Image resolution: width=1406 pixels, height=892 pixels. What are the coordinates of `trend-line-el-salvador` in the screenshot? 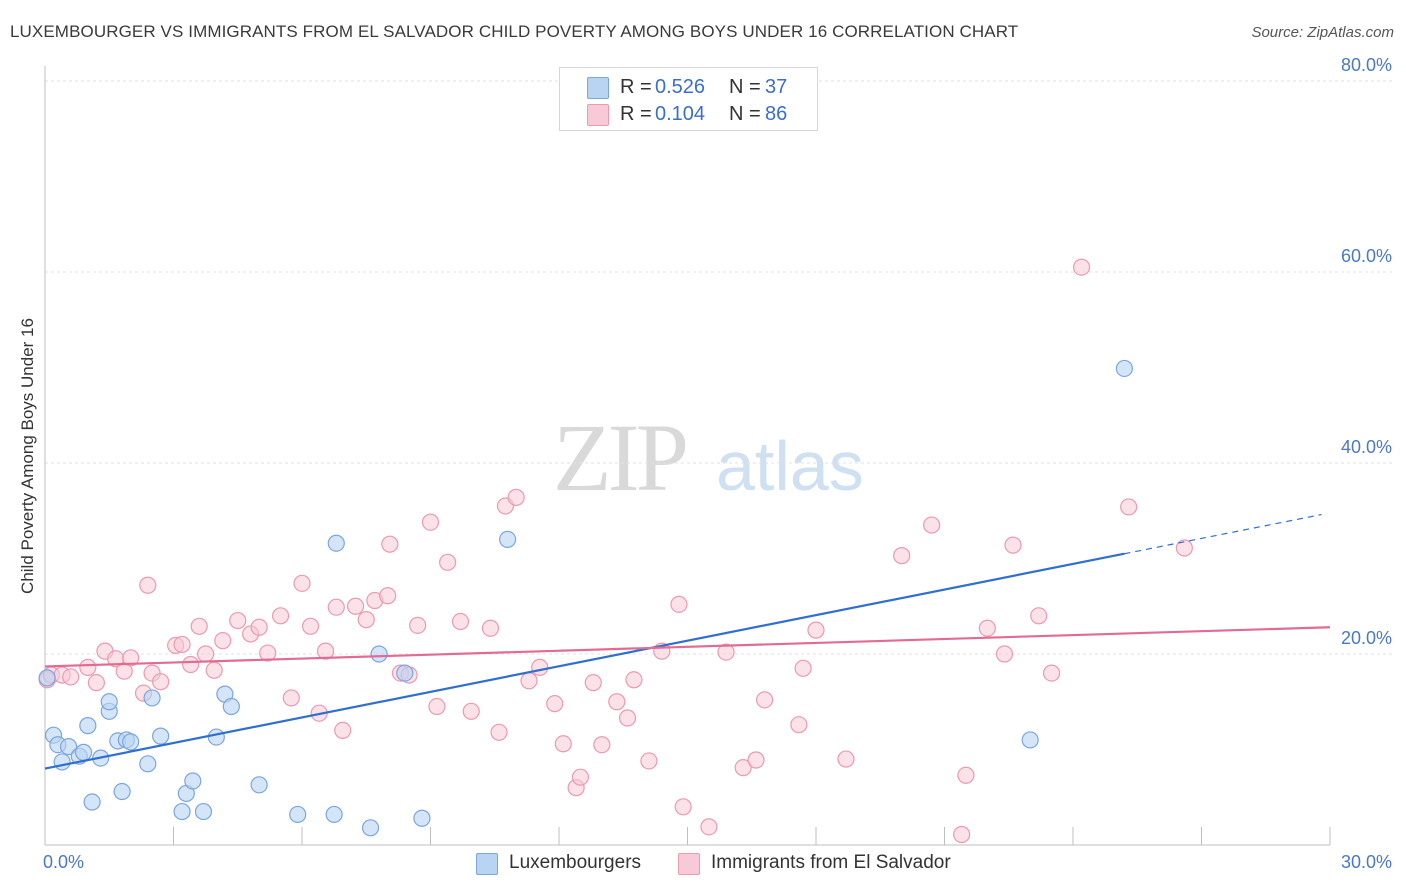 It's located at (687, 647).